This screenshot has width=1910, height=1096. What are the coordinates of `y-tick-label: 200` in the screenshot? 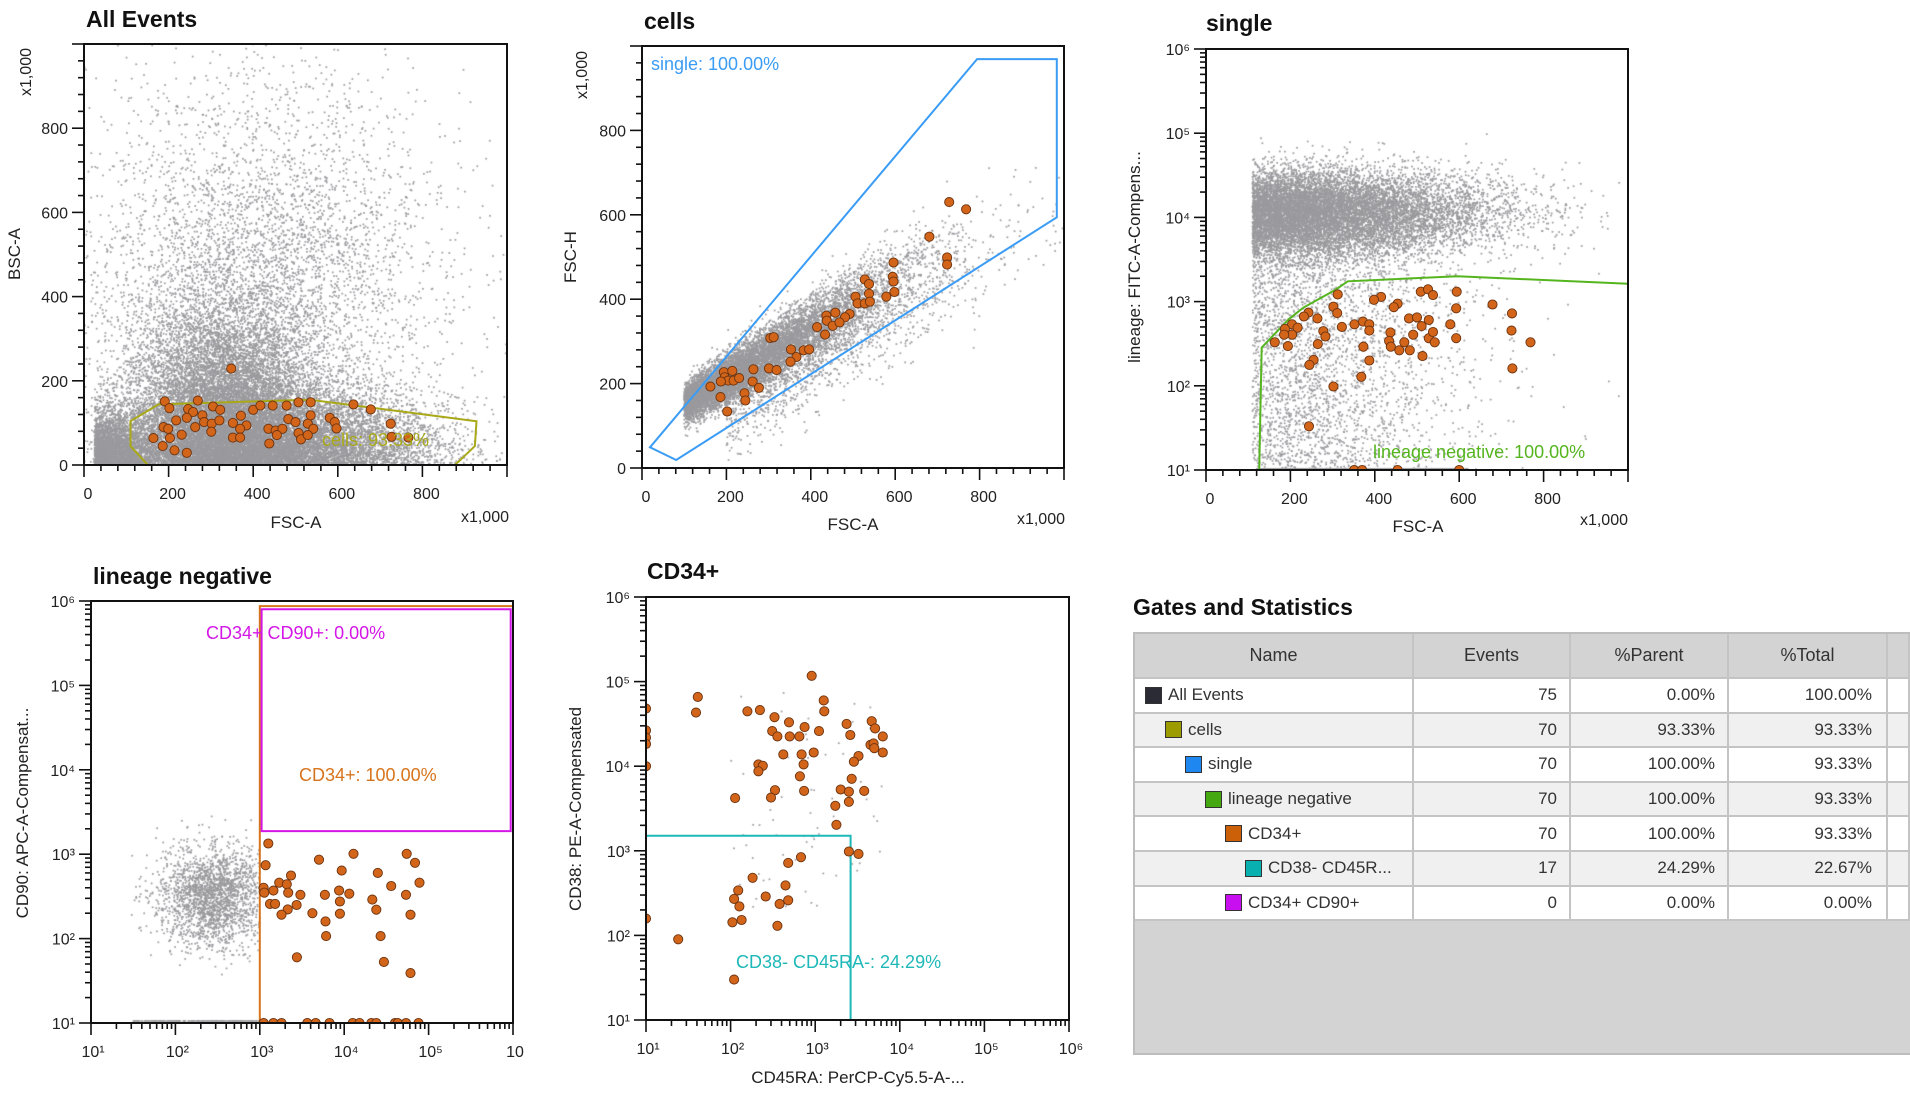 It's located at (54, 382).